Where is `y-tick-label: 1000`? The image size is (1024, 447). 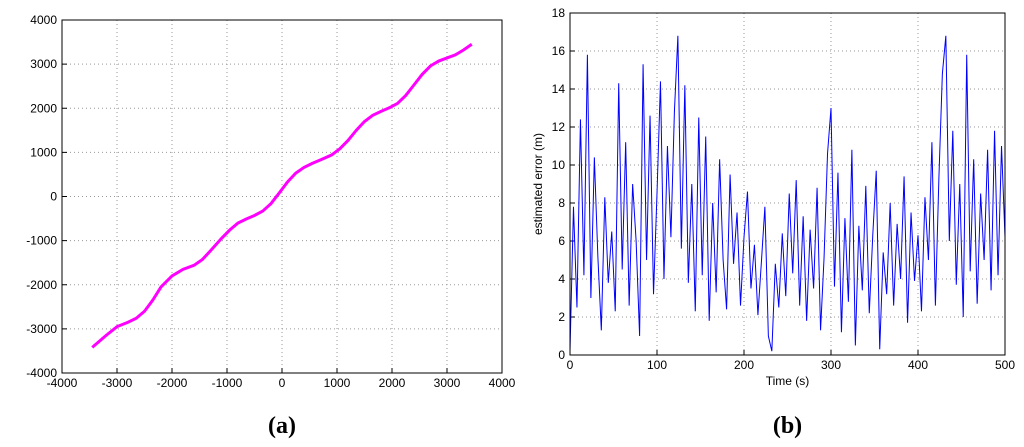 y-tick-label: 1000 is located at coordinates (43, 152).